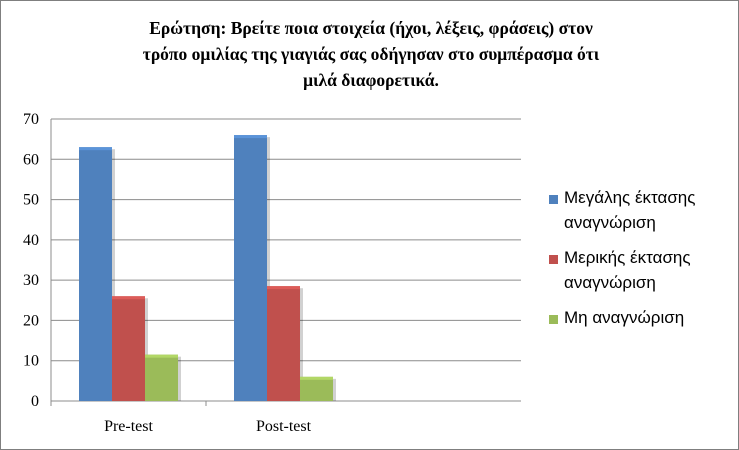 This screenshot has width=739, height=450. I want to click on y-tick-label: 20, so click(31, 320).